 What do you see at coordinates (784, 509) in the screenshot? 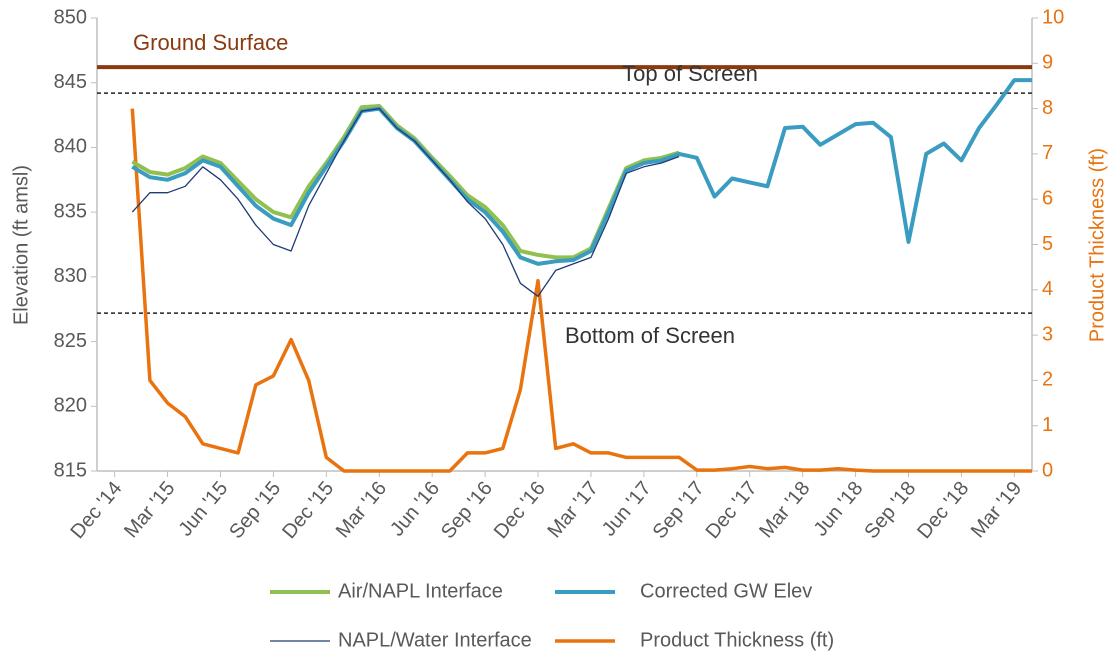
I see `x-tick-label: Mar '18` at bounding box center [784, 509].